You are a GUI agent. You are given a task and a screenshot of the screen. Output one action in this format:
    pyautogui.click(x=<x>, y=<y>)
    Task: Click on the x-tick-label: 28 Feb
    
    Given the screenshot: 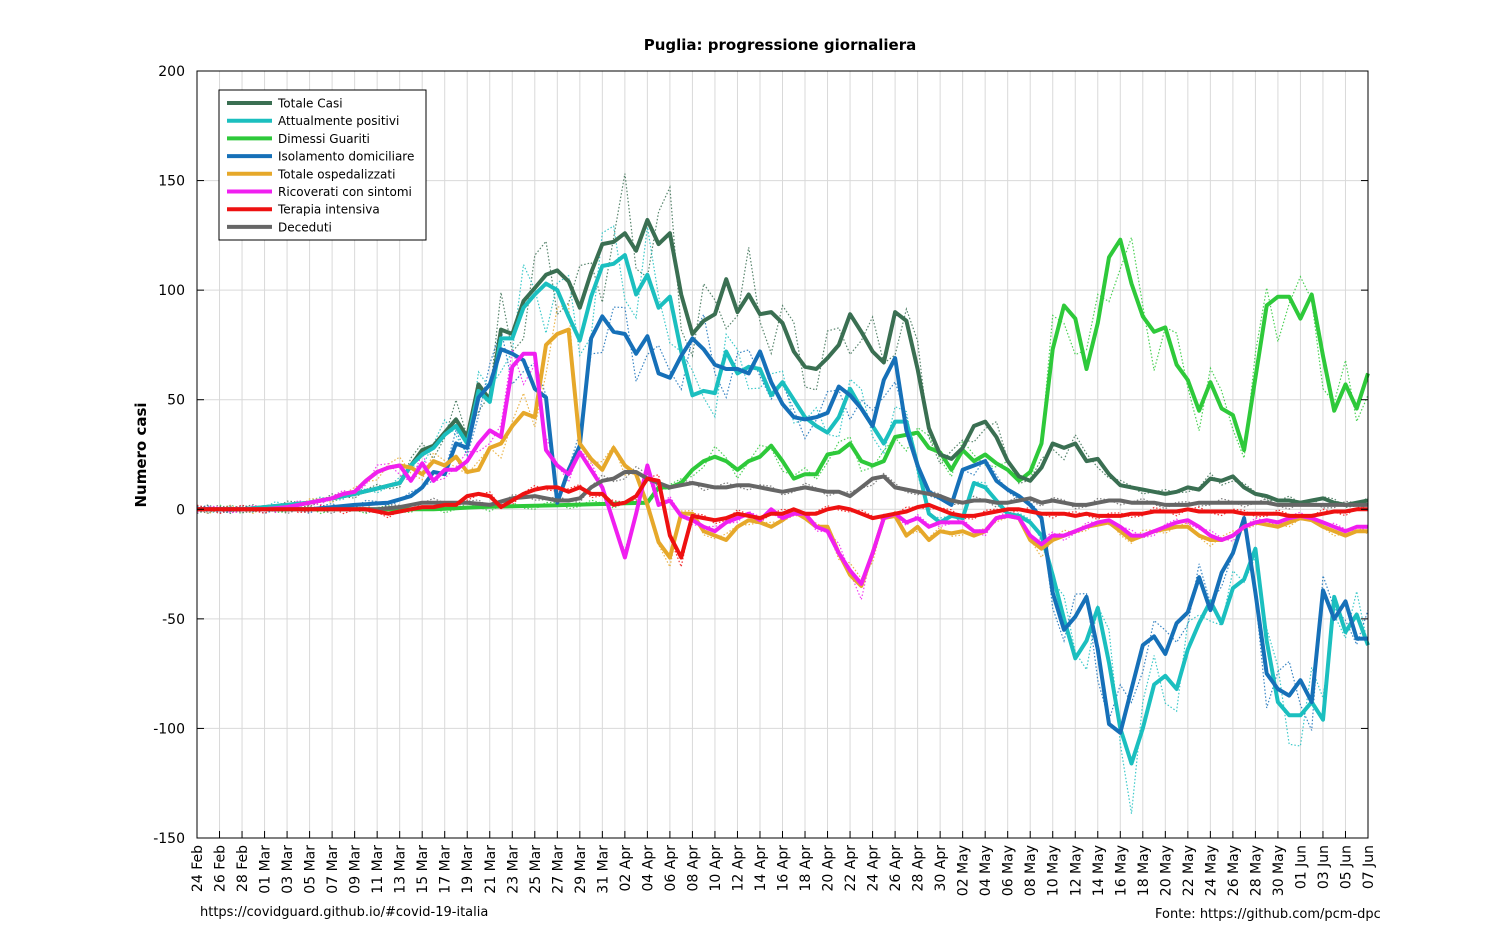 What is the action you would take?
    pyautogui.click(x=243, y=868)
    